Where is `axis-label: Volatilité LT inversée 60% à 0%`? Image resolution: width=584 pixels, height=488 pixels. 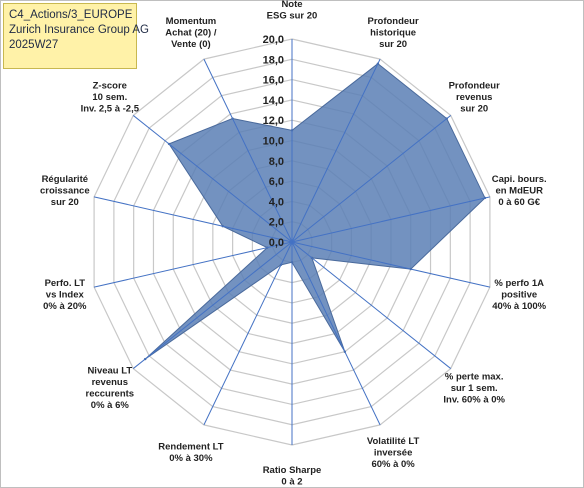
axis-label: Volatilité LT inversée 60% à 0% is located at coordinates (393, 453).